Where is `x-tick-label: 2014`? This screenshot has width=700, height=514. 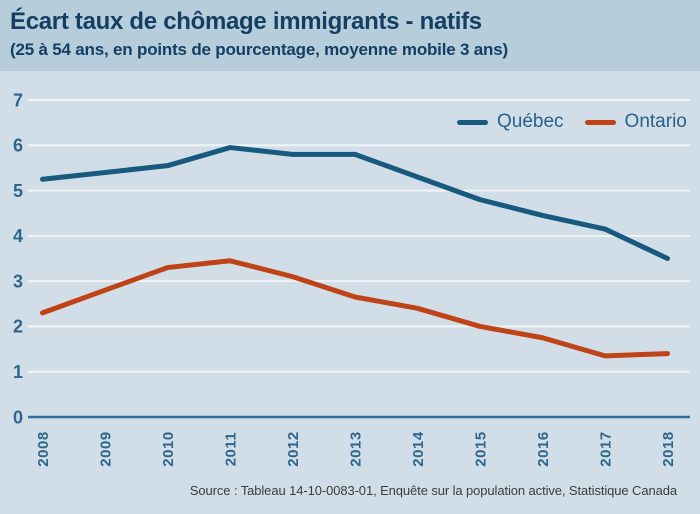
x-tick-label: 2014 is located at coordinates (418, 449).